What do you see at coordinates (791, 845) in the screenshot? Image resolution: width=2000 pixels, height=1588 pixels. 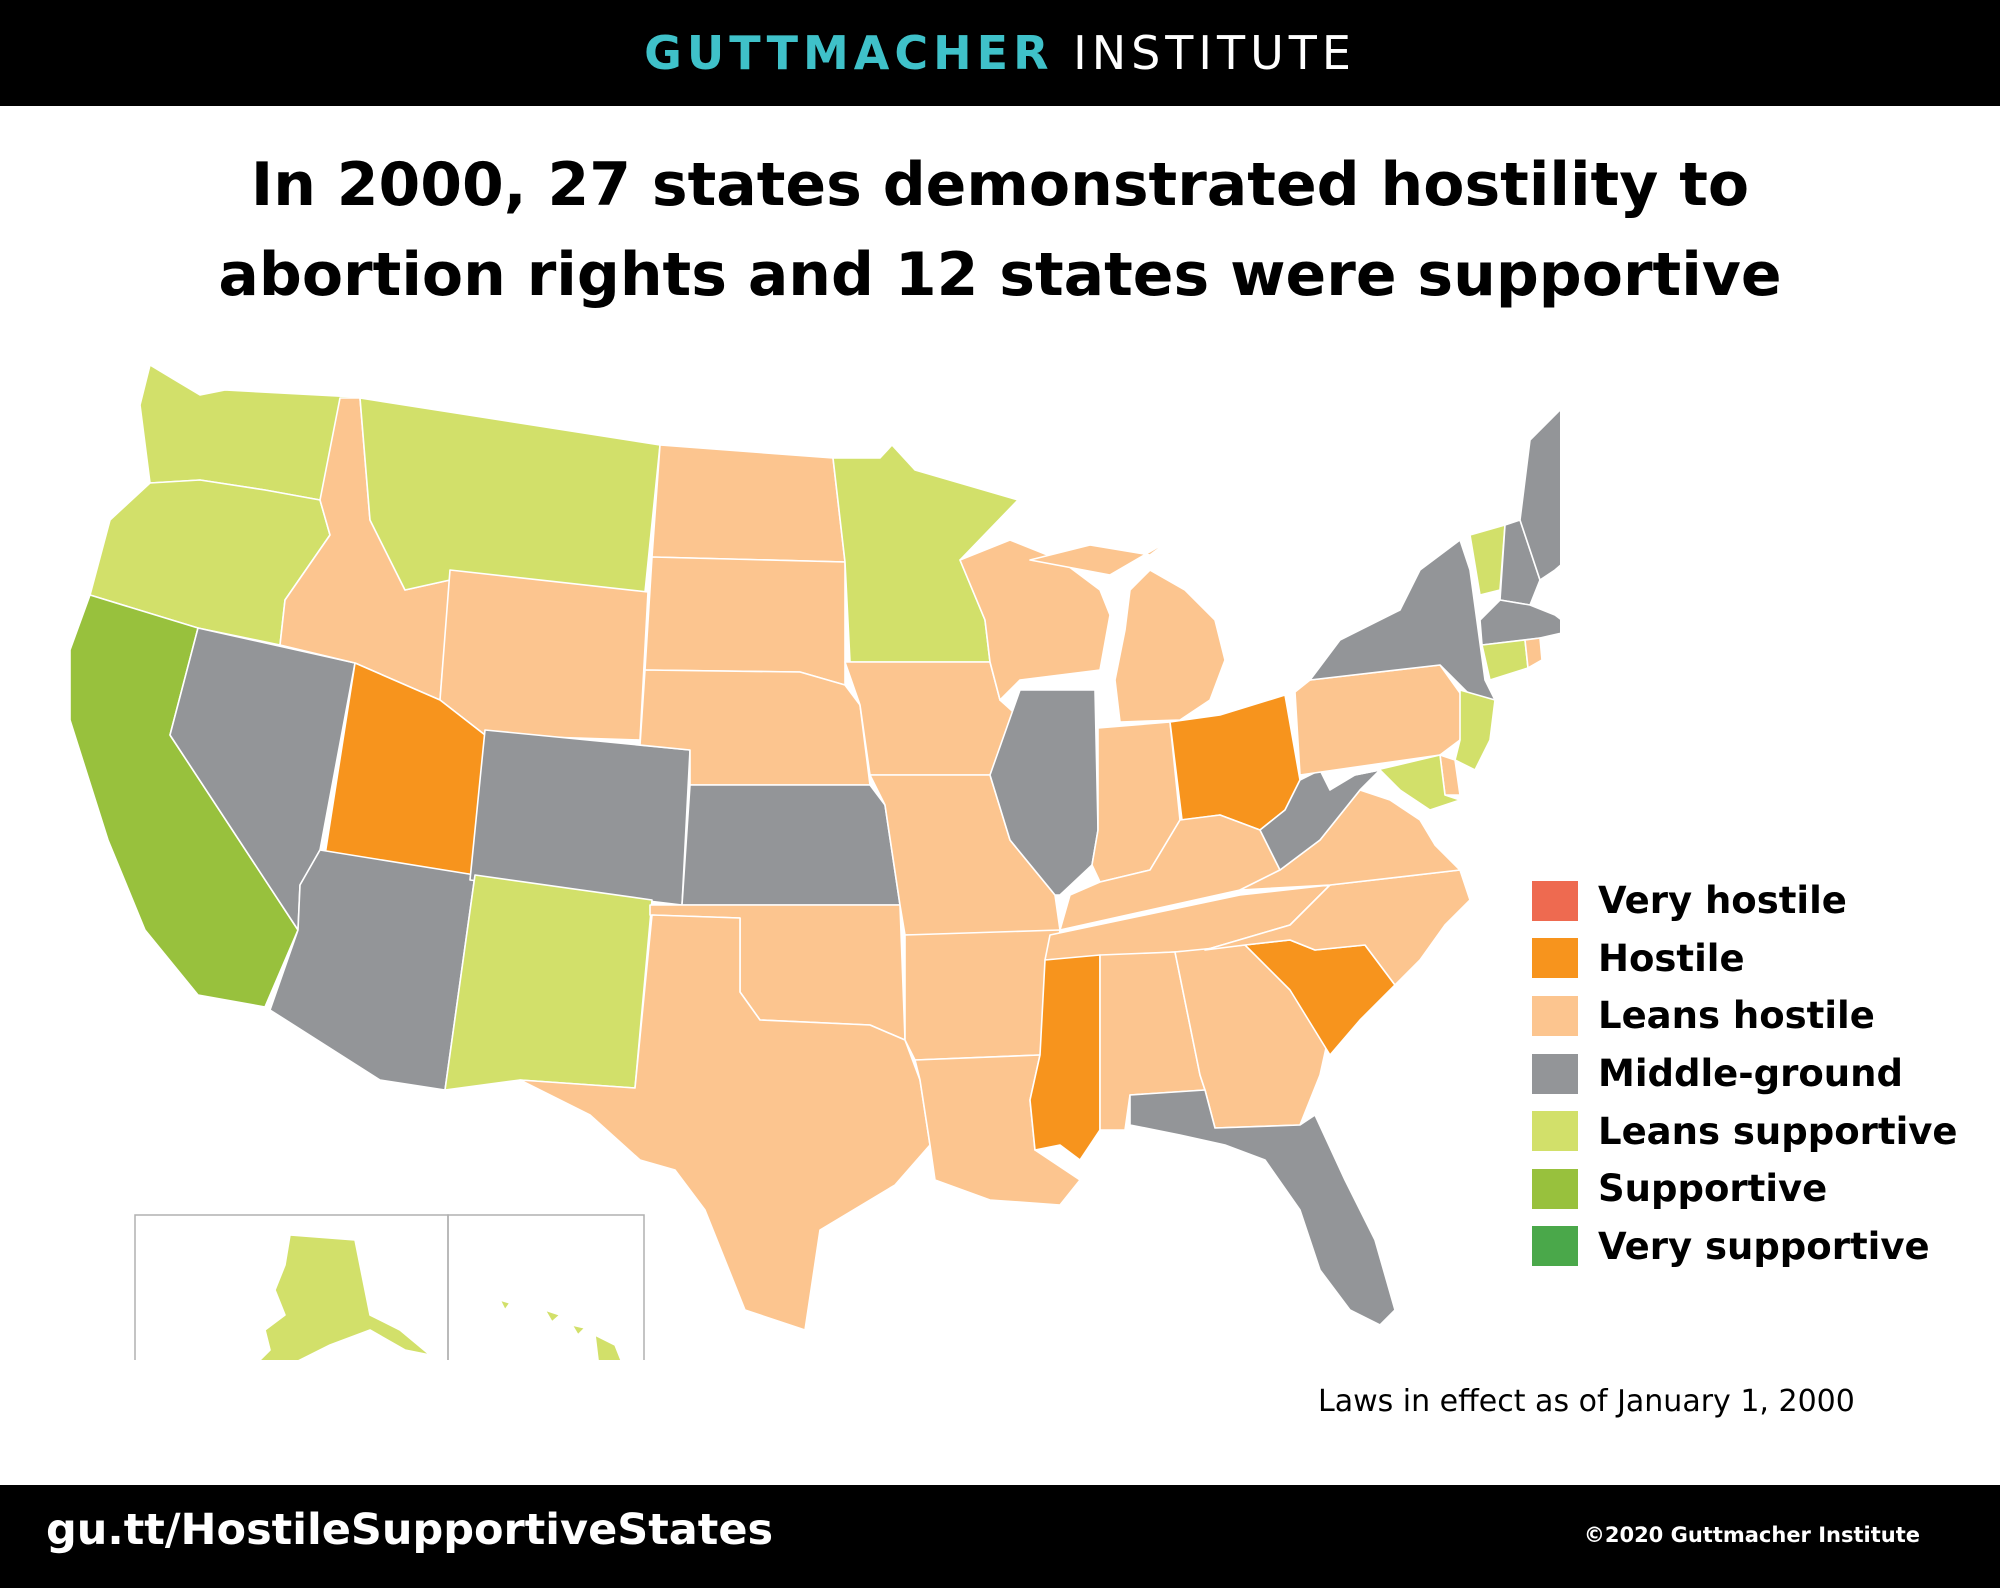 I see `state-KS` at bounding box center [791, 845].